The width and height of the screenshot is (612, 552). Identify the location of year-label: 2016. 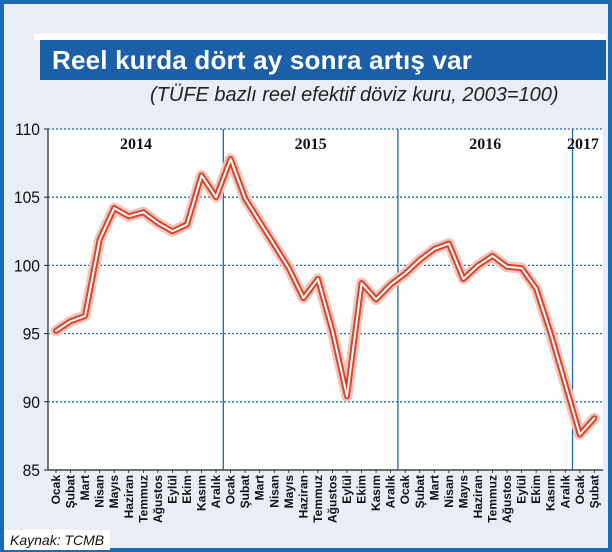
(485, 144).